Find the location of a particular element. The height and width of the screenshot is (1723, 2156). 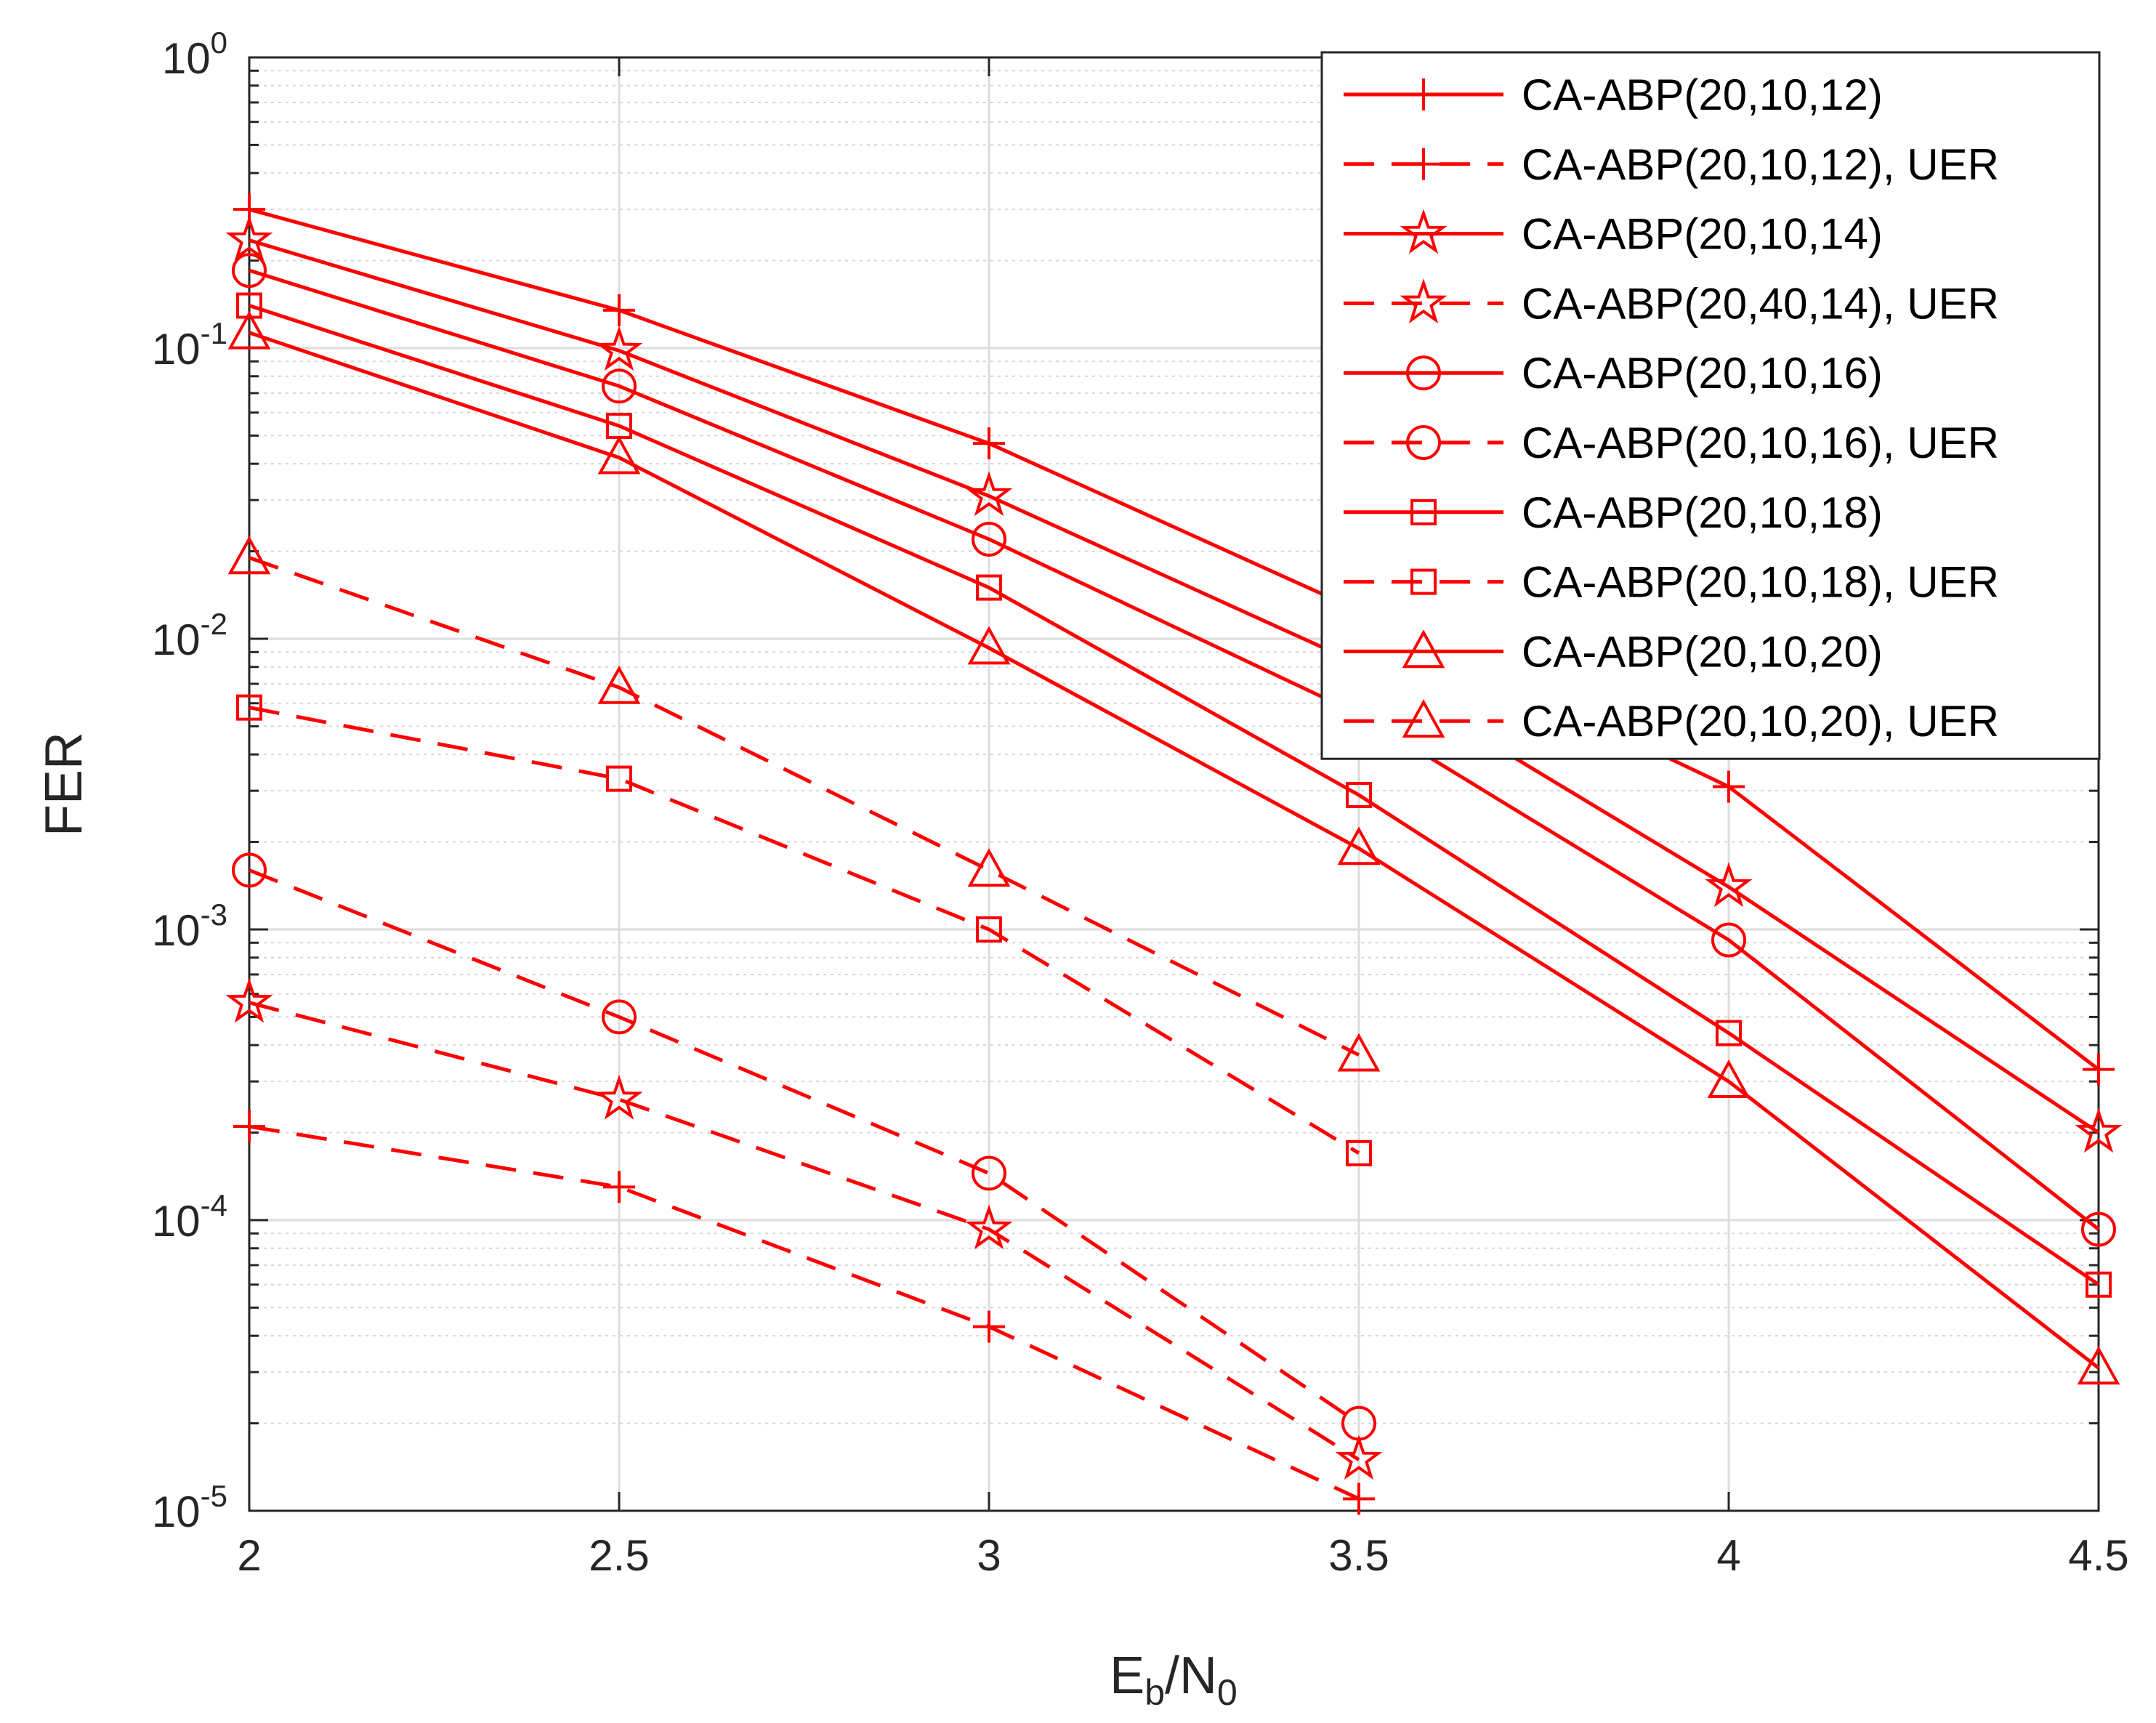

legend-label: CA-ABP(20,10,18), UER is located at coordinates (1761, 582).